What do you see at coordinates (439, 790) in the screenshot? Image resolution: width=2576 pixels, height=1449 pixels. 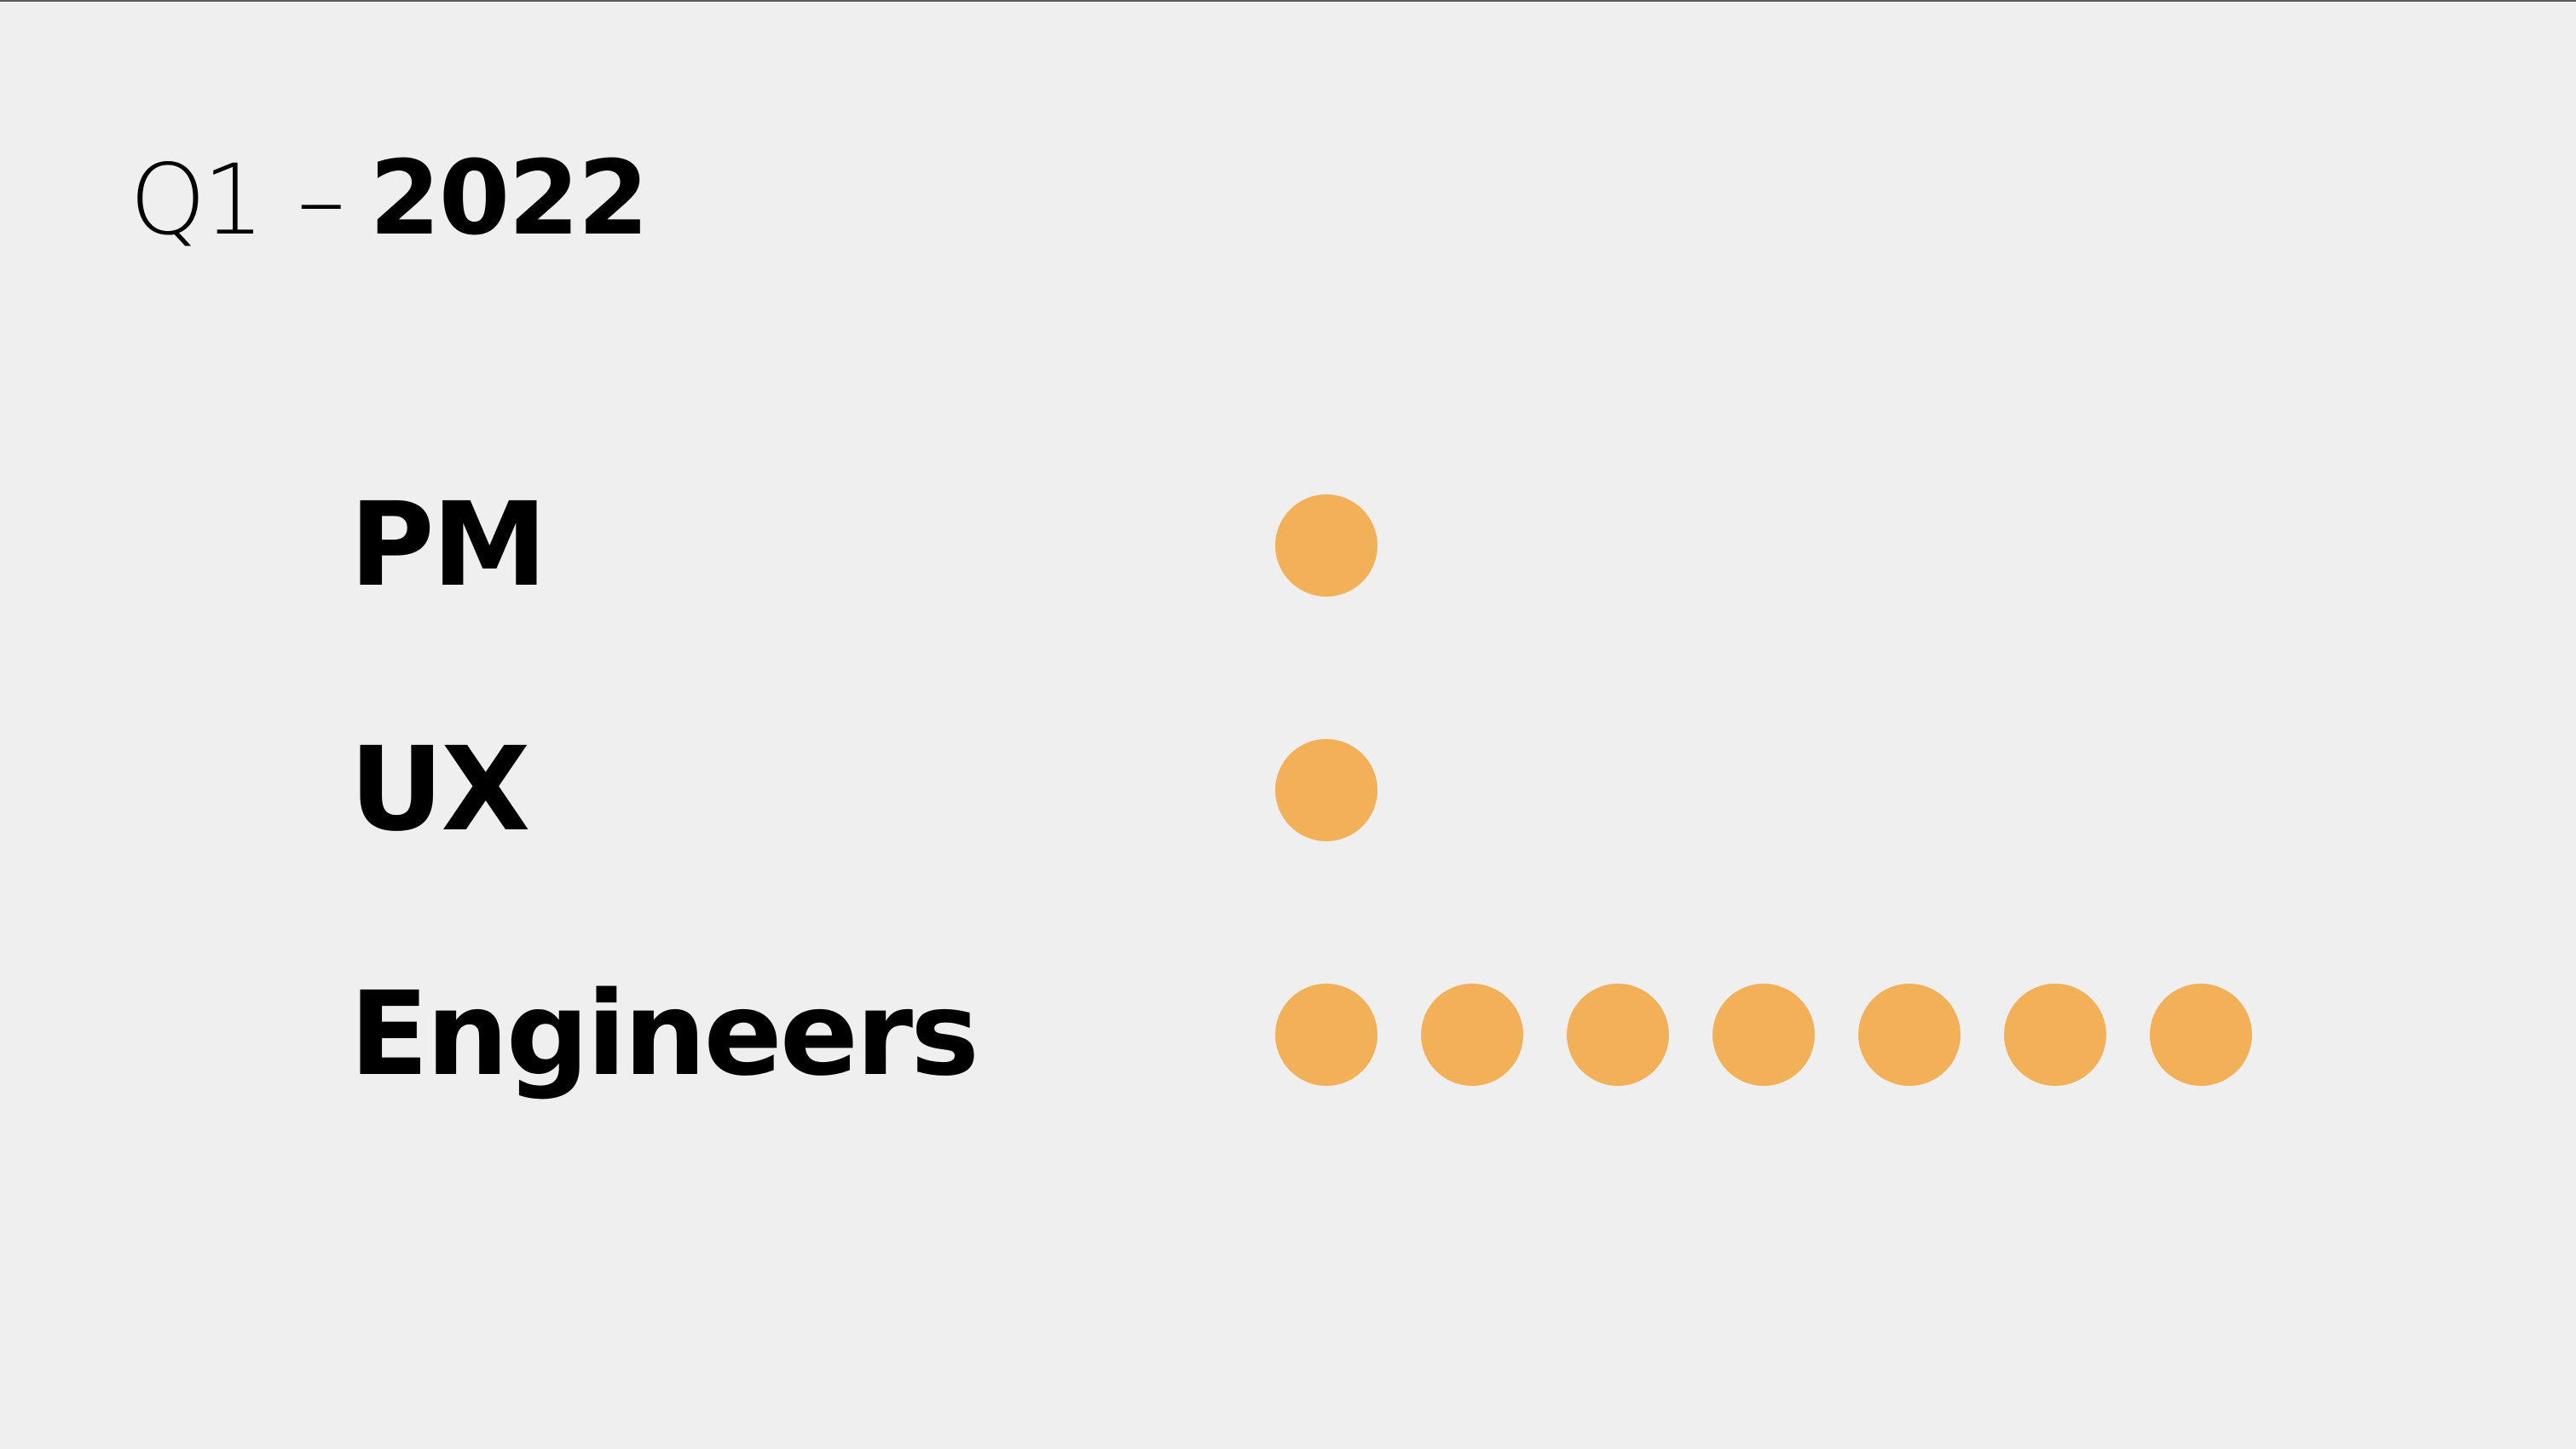 I see `role-label-ux: UX` at bounding box center [439, 790].